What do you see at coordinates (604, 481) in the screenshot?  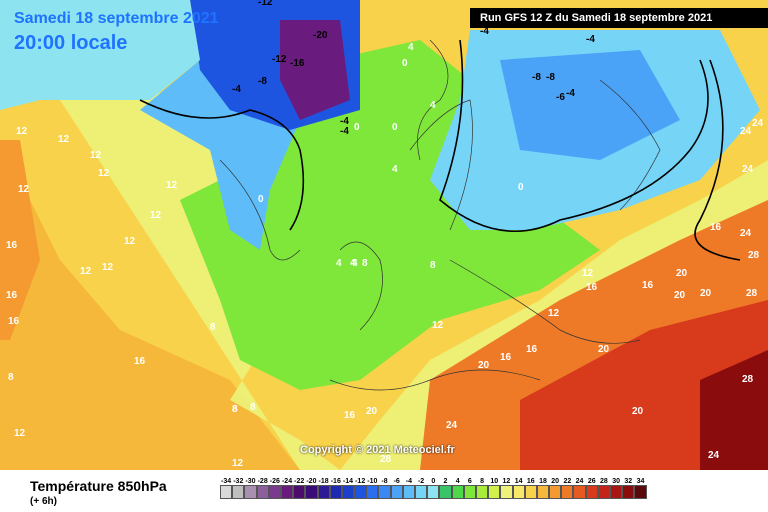 I see `scale-tick-label: 28` at bounding box center [604, 481].